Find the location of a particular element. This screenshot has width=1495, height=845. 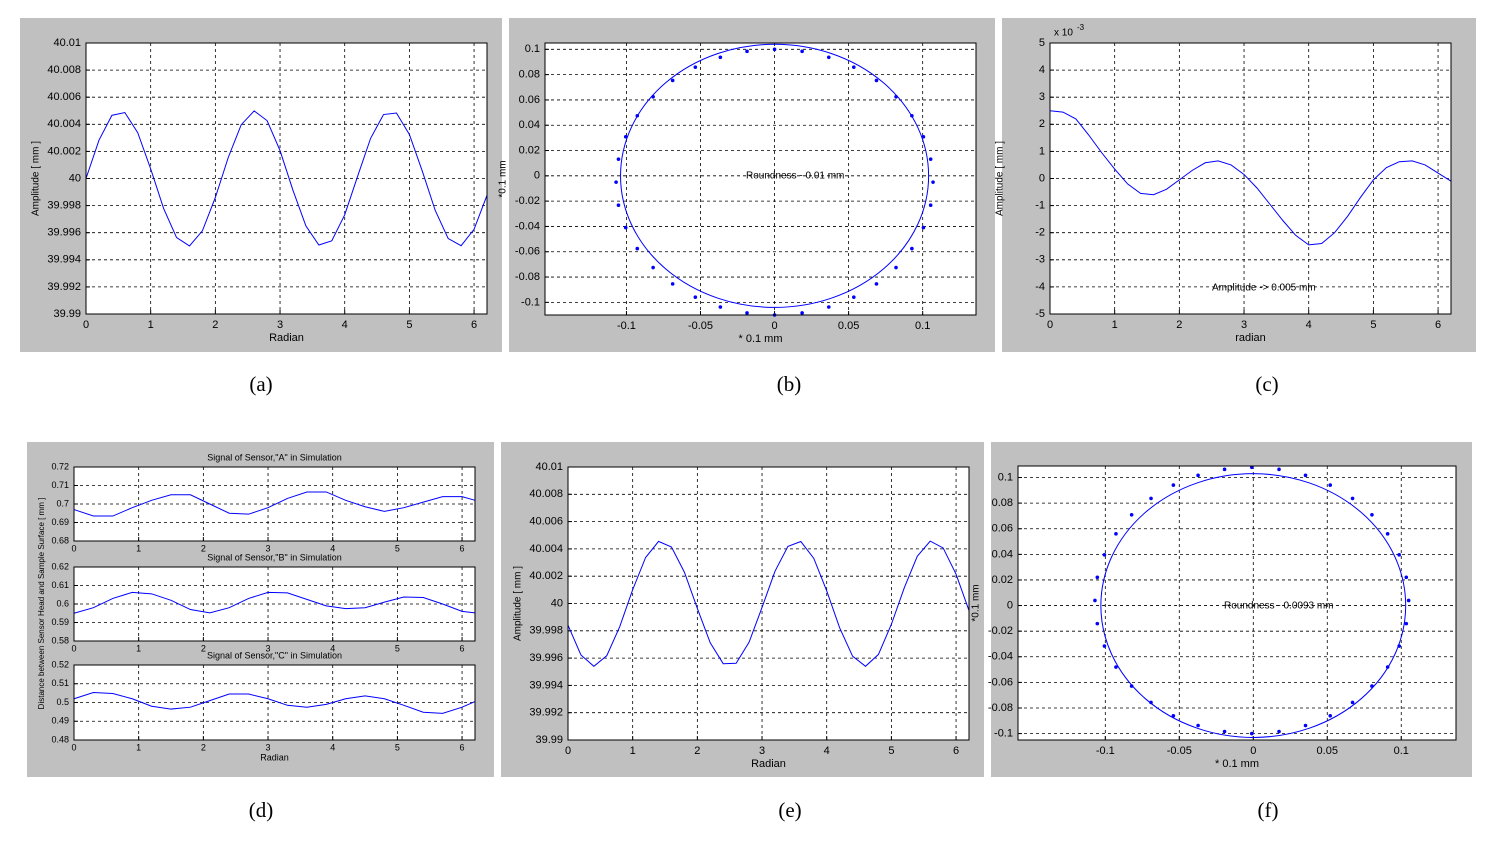

y-tick-label: 0.02 is located at coordinates (1002, 580).